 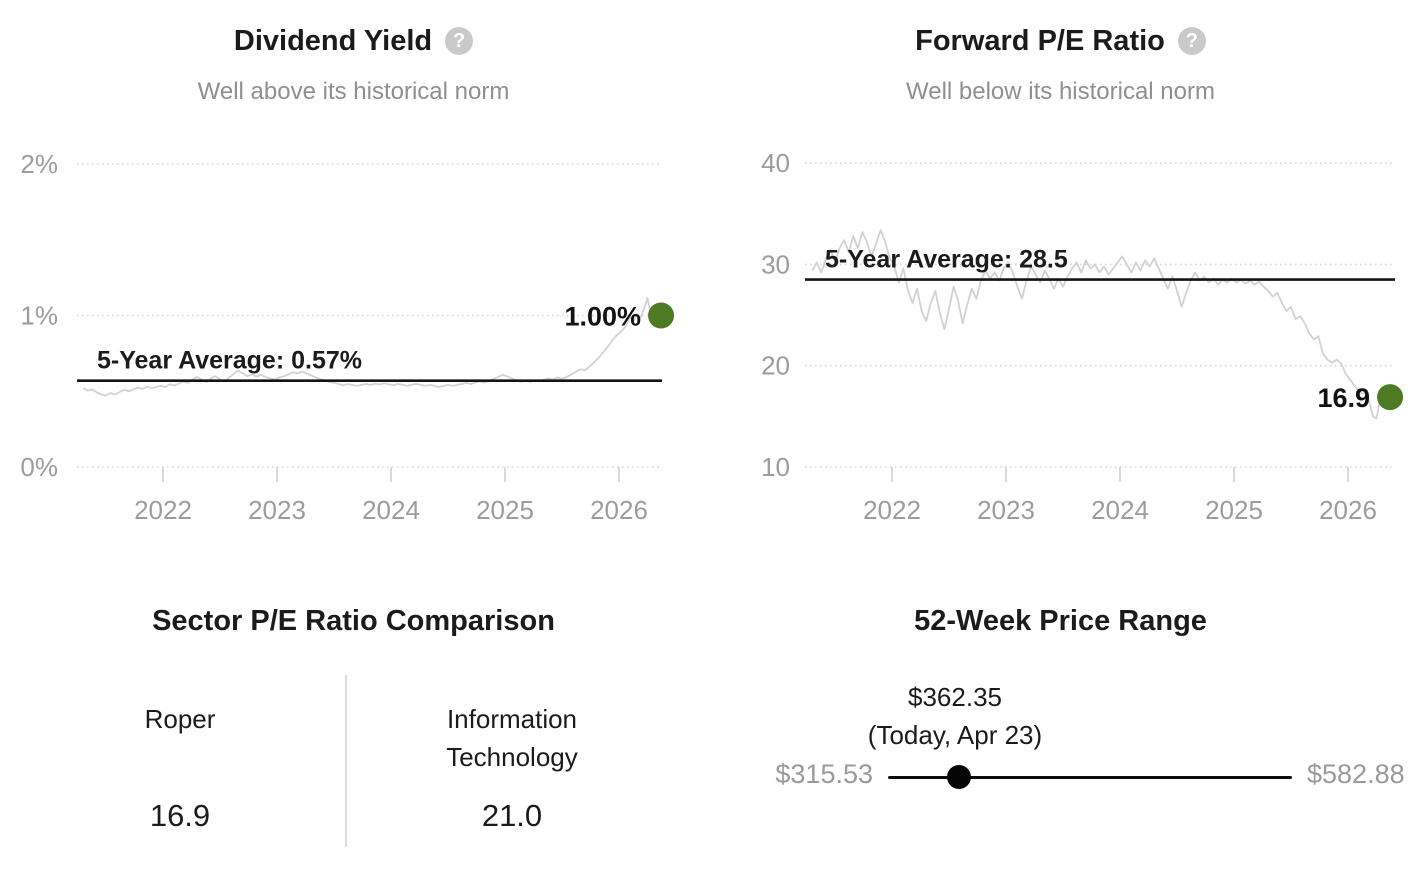 What do you see at coordinates (512, 815) in the screenshot?
I see `industry-pe-value: 21.0` at bounding box center [512, 815].